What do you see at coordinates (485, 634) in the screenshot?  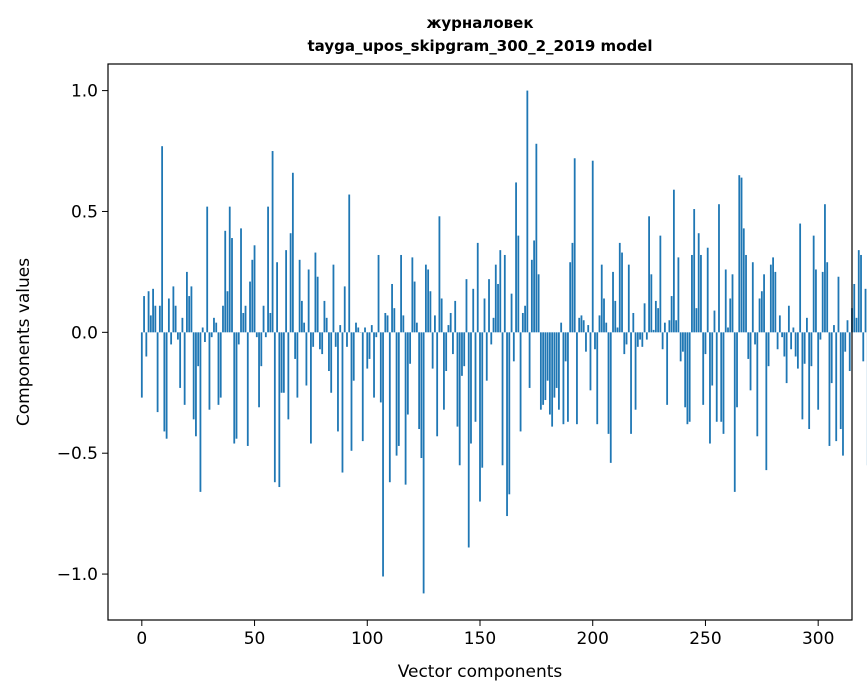 I see `x-axis-ticks: 0 50 100 150 200 250 300` at bounding box center [485, 634].